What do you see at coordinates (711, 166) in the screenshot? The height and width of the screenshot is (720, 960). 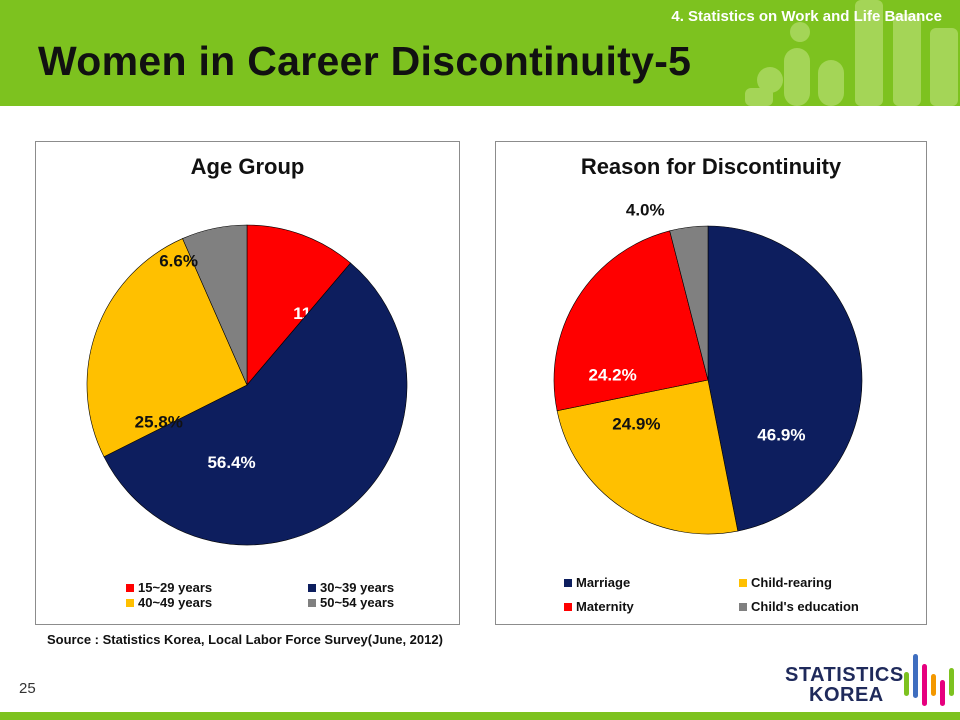 I see `chart-title: Reason for Discontinuity` at bounding box center [711, 166].